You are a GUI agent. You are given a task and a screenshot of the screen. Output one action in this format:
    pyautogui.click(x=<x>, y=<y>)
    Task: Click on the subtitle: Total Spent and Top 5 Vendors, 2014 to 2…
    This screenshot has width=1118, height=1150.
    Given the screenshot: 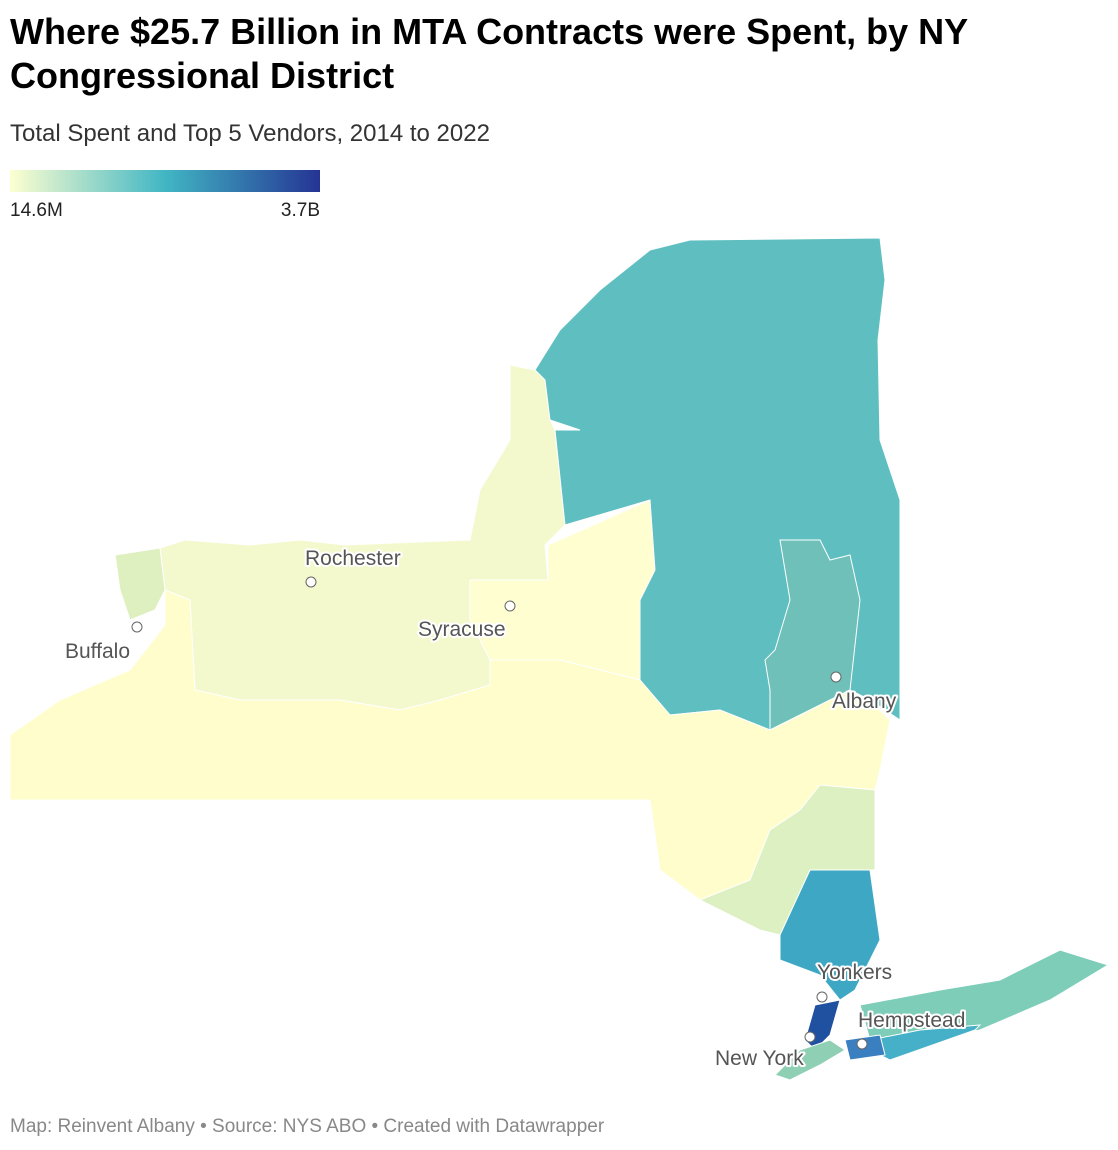 What is the action you would take?
    pyautogui.click(x=250, y=133)
    